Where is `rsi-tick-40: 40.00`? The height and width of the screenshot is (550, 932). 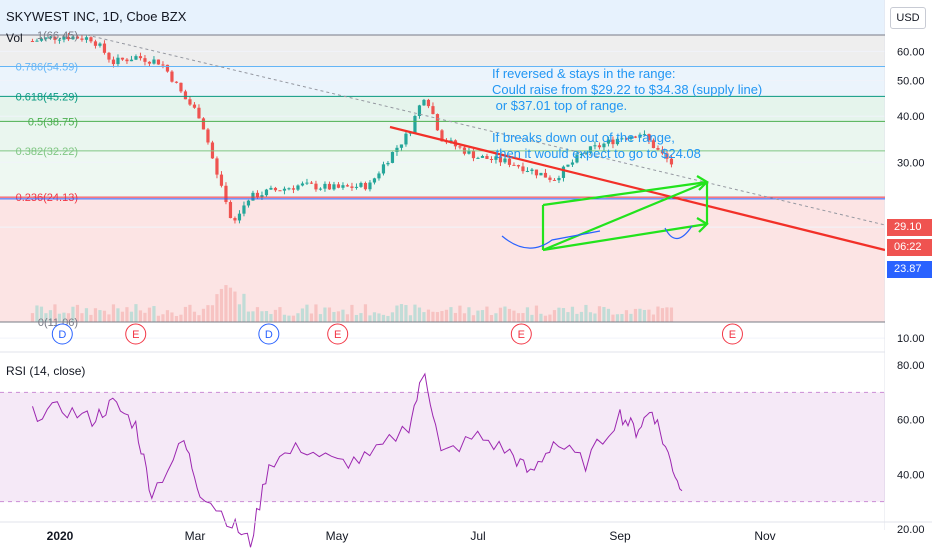 rsi-tick-40: 40.00 is located at coordinates (911, 475).